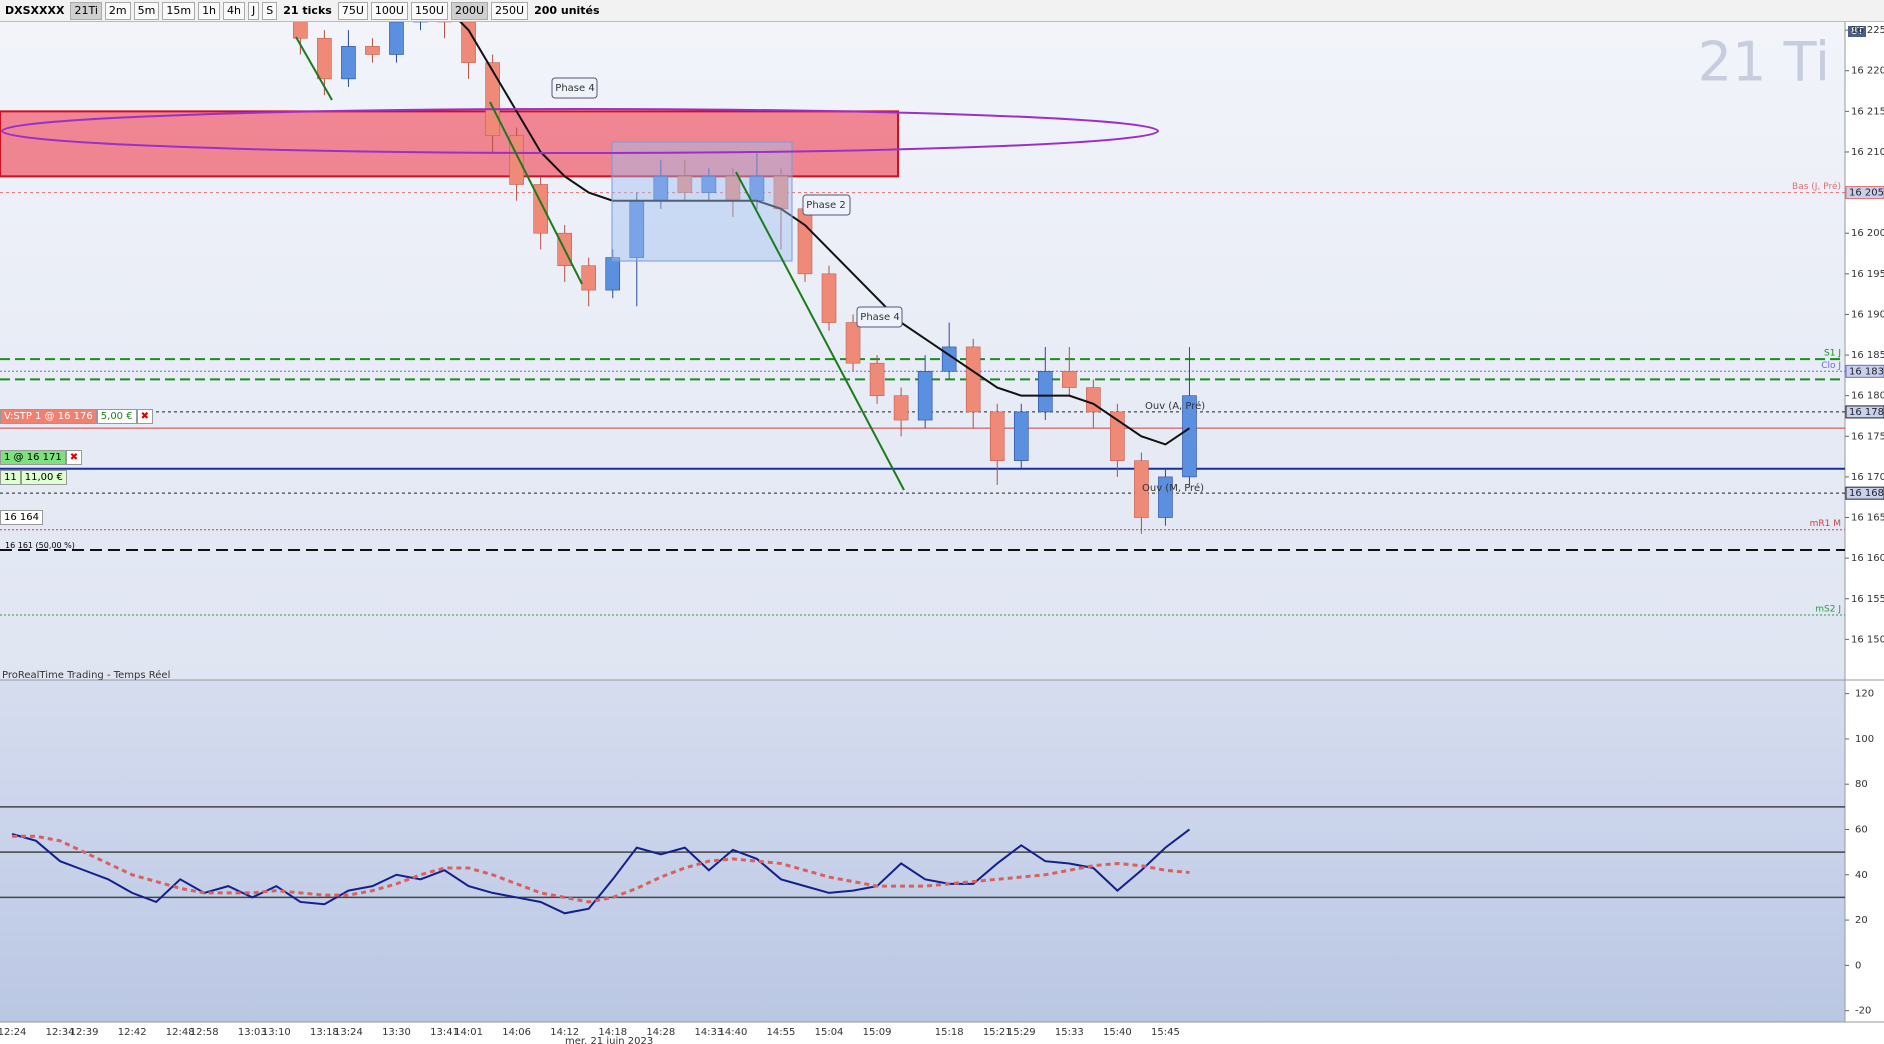 The height and width of the screenshot is (1044, 1884). What do you see at coordinates (389, 10) in the screenshot?
I see `units-button: 100U` at bounding box center [389, 10].